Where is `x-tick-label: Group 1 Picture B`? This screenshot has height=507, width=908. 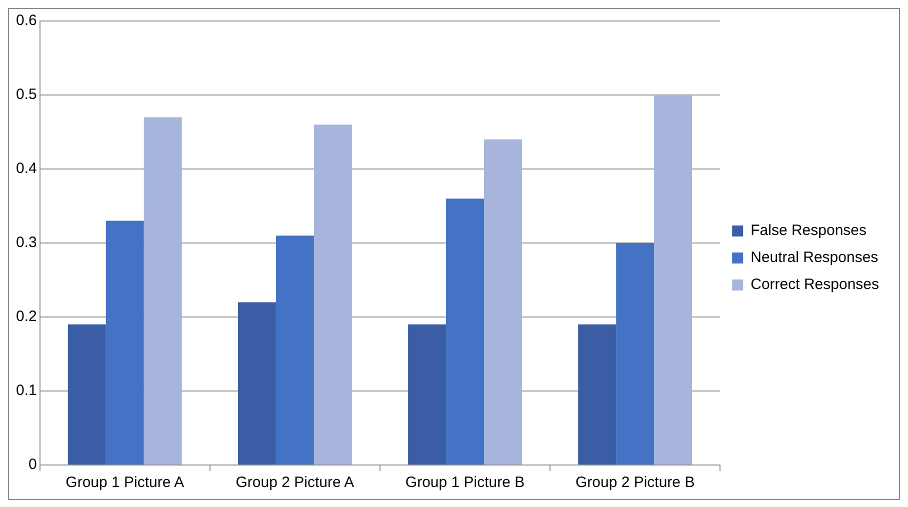 x-tick-label: Group 1 Picture B is located at coordinates (465, 483).